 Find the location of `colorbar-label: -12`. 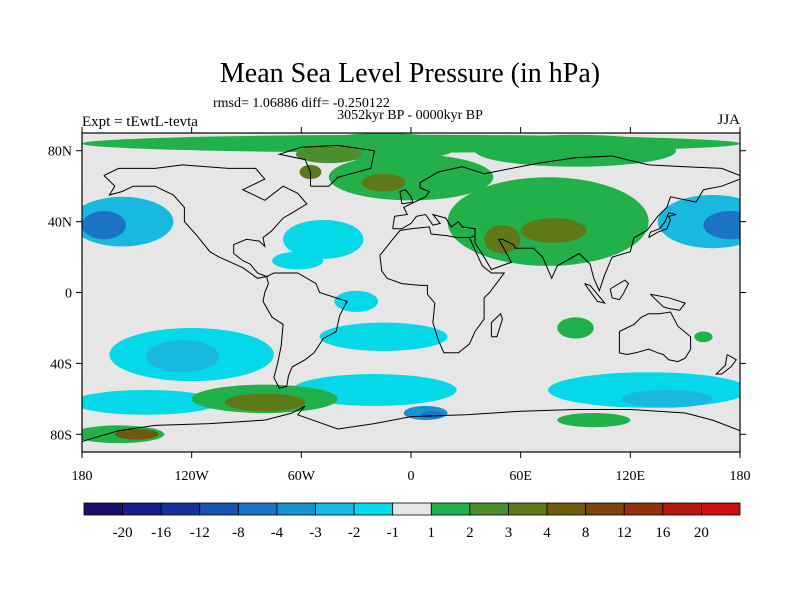

colorbar-label: -12 is located at coordinates (200, 533).